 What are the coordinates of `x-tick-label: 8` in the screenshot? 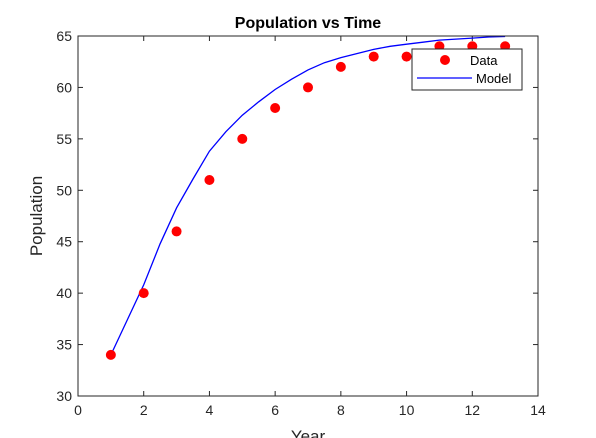 It's located at (341, 410).